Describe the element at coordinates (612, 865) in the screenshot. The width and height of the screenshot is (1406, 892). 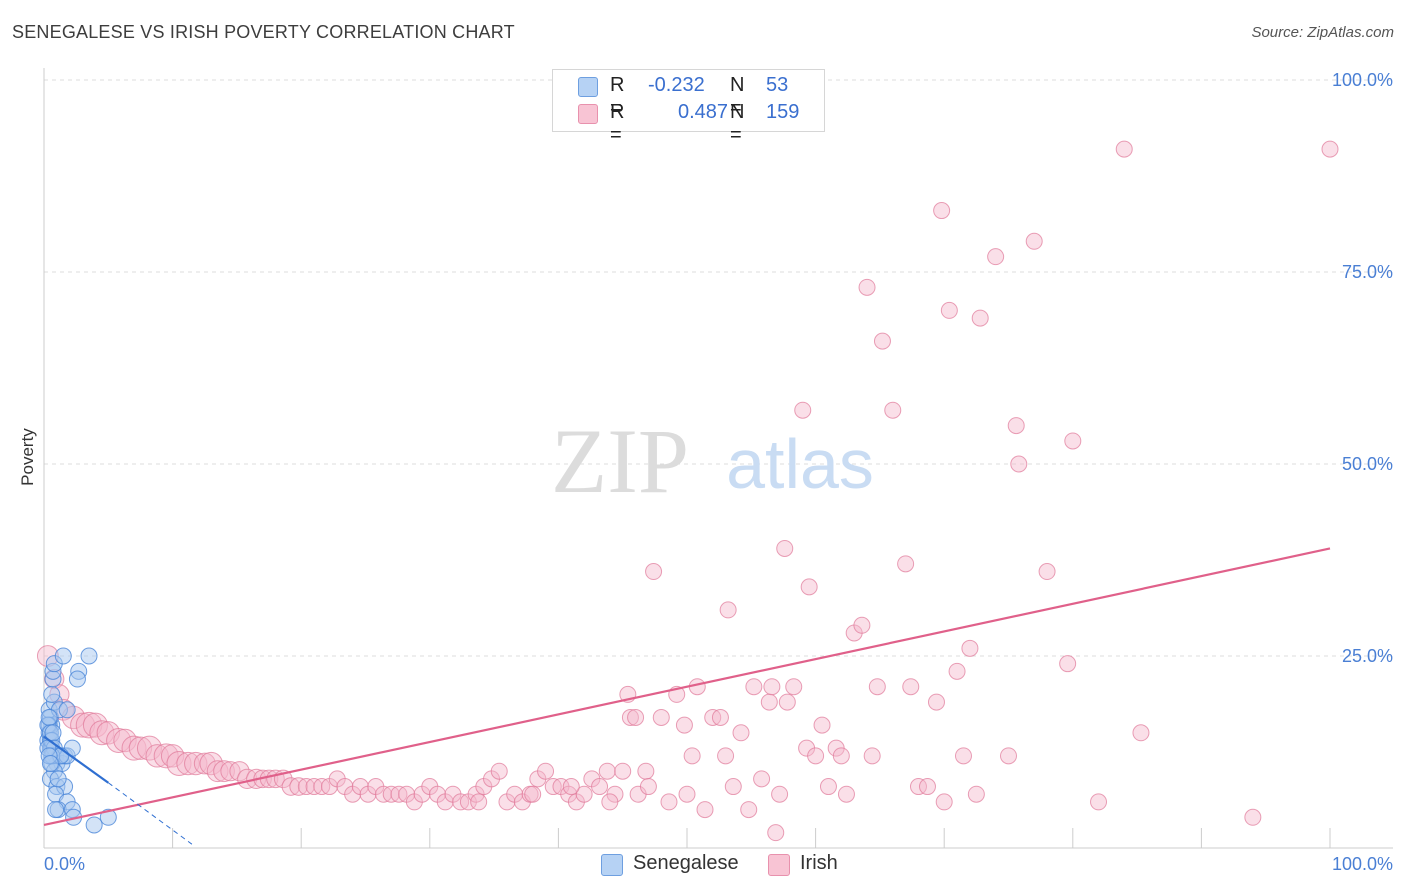
I see `bottom-legend-swatch-senegalese` at that location.